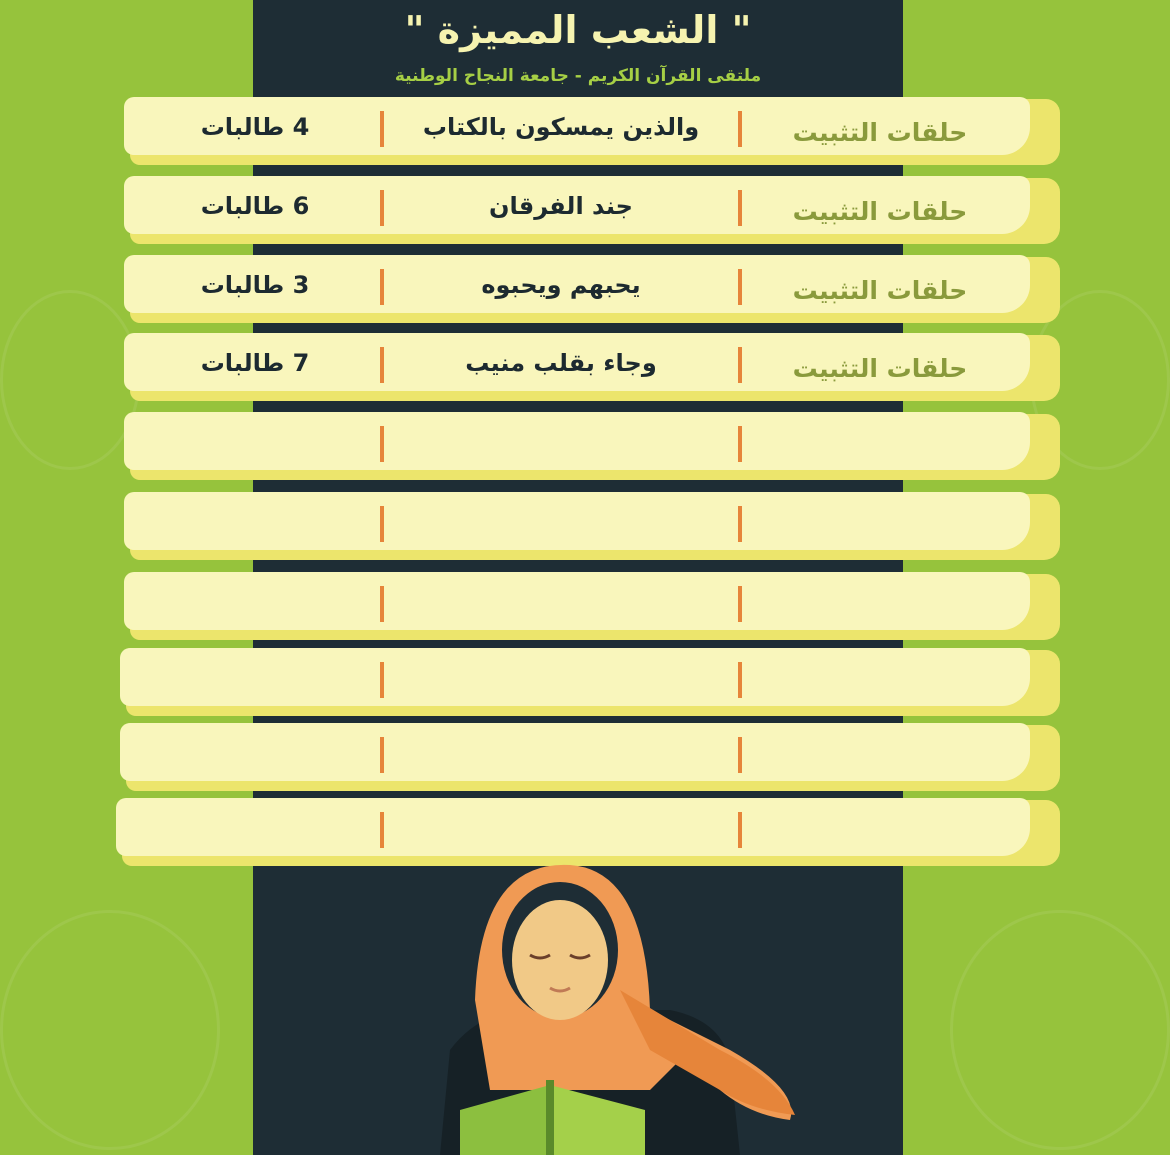 This screenshot has height=1155, width=1170. What do you see at coordinates (255, 206) in the screenshot?
I see `student-count-cell: 6 طالبات` at bounding box center [255, 206].